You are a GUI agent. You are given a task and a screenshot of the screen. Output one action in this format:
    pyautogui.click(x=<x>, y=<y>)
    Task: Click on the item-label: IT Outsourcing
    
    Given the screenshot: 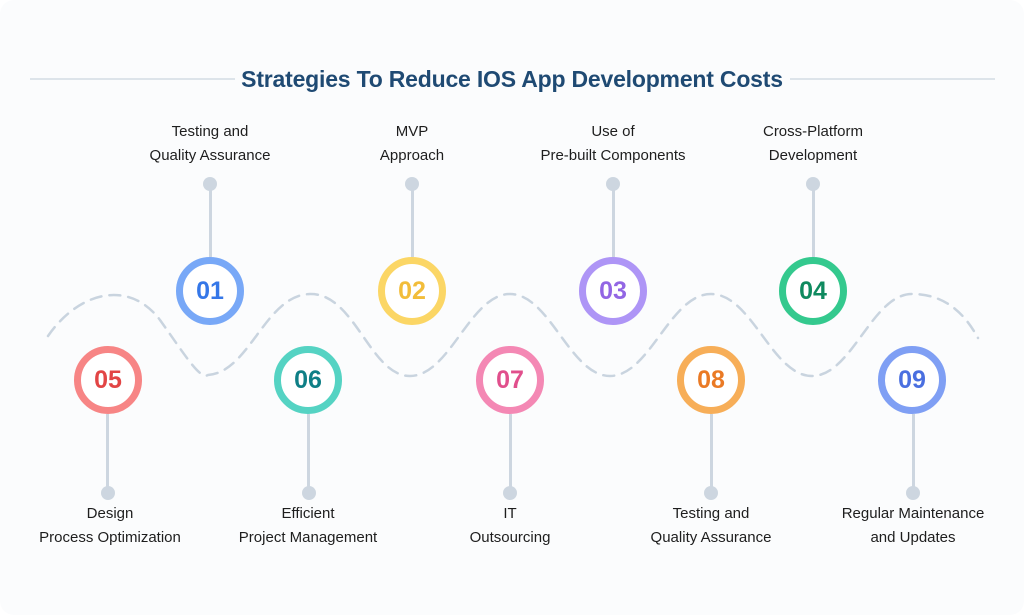 What is the action you would take?
    pyautogui.click(x=510, y=526)
    